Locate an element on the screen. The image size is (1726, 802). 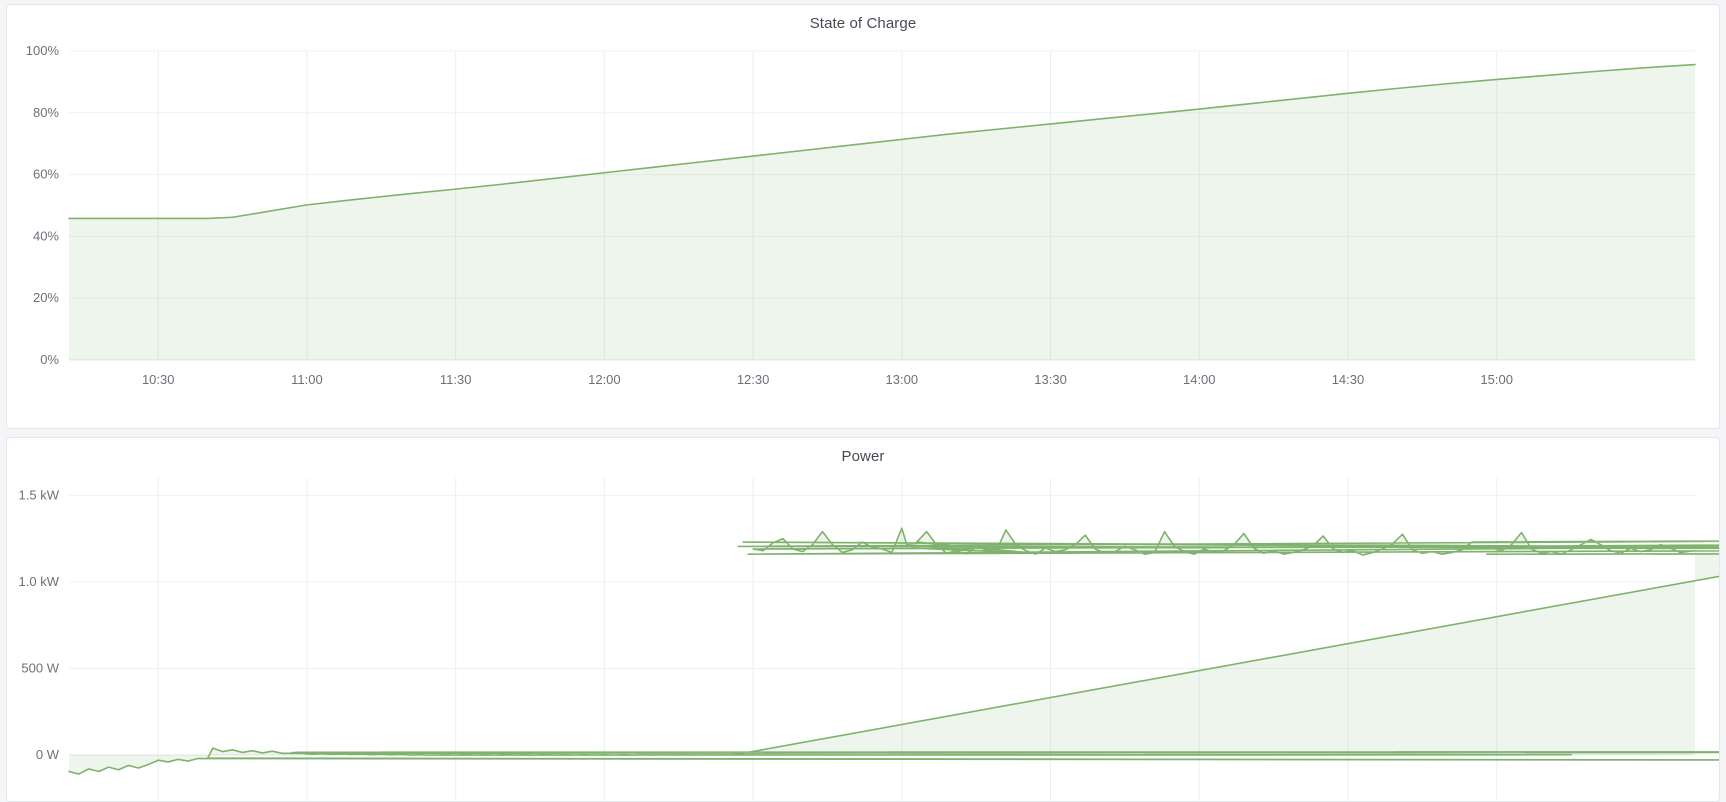
y-axis-tick-label: 40% is located at coordinates (46, 235).